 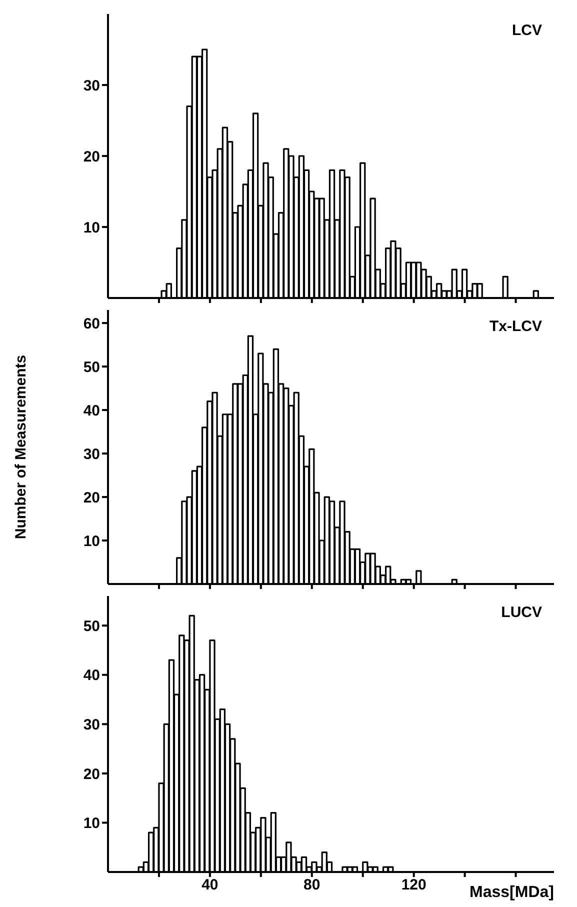 What do you see at coordinates (210, 885) in the screenshot?
I see `x-tick-label: 40` at bounding box center [210, 885].